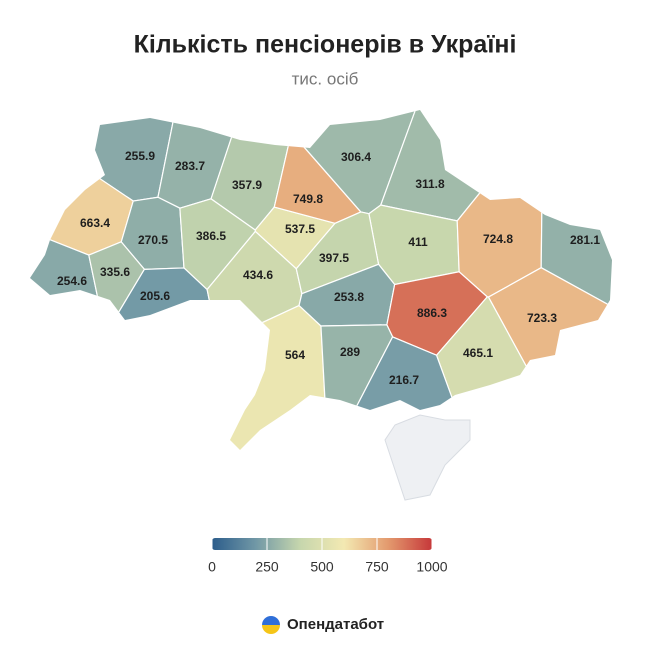 This screenshot has width=650, height=655. What do you see at coordinates (350, 352) in the screenshot?
I see `region-label: 289` at bounding box center [350, 352].